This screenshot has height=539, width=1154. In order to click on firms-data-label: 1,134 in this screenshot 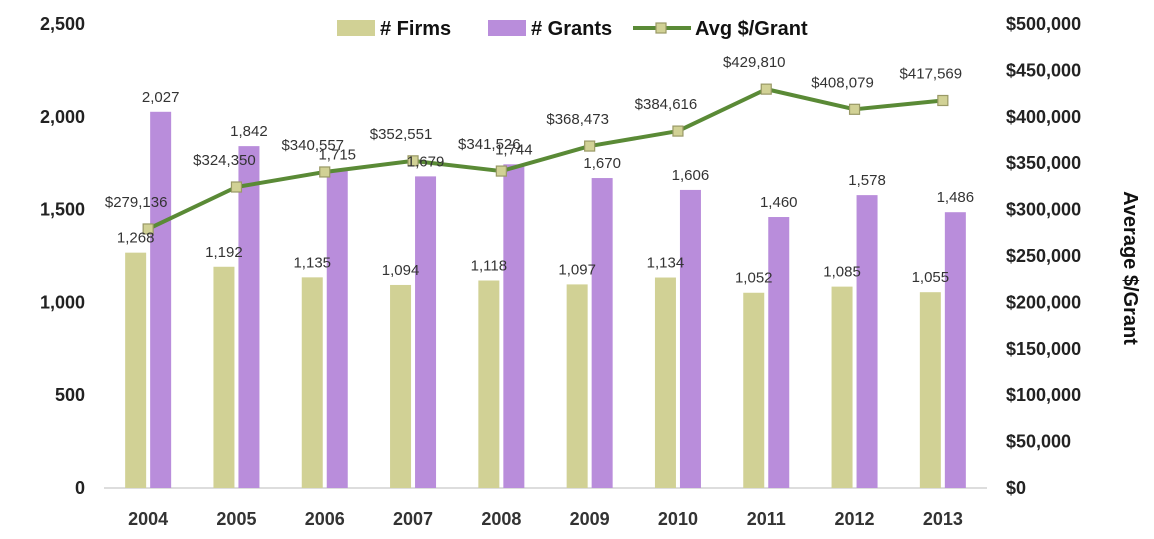, I will do `click(666, 263)`.